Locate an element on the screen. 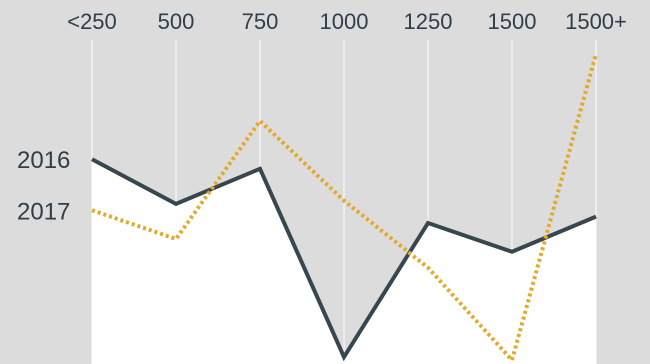 This screenshot has width=650, height=364. x-tick-label: 750 is located at coordinates (260, 21).